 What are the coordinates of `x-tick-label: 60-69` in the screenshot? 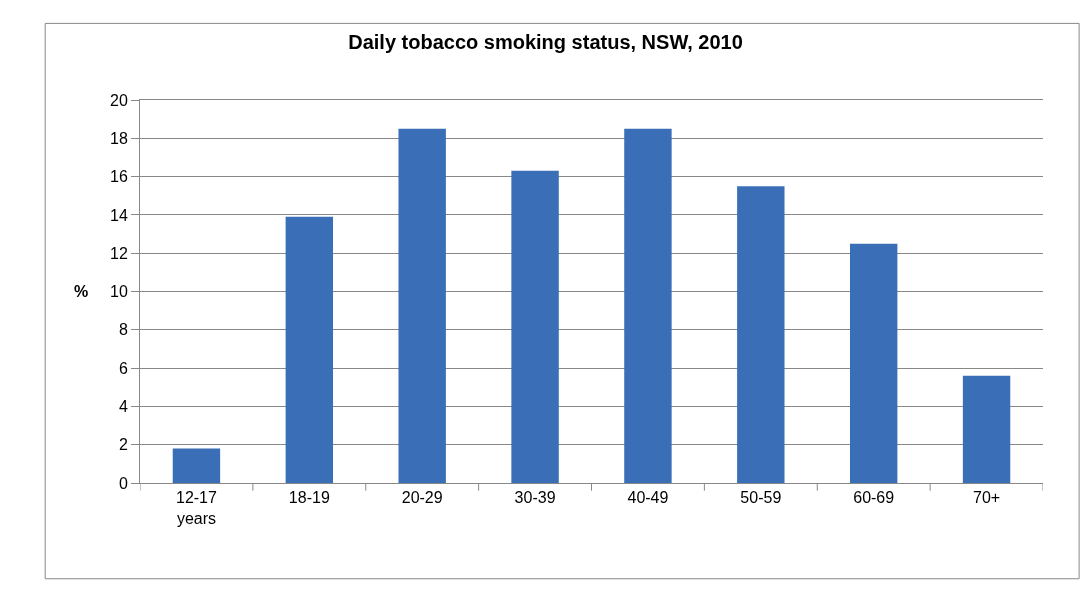 It's located at (874, 498).